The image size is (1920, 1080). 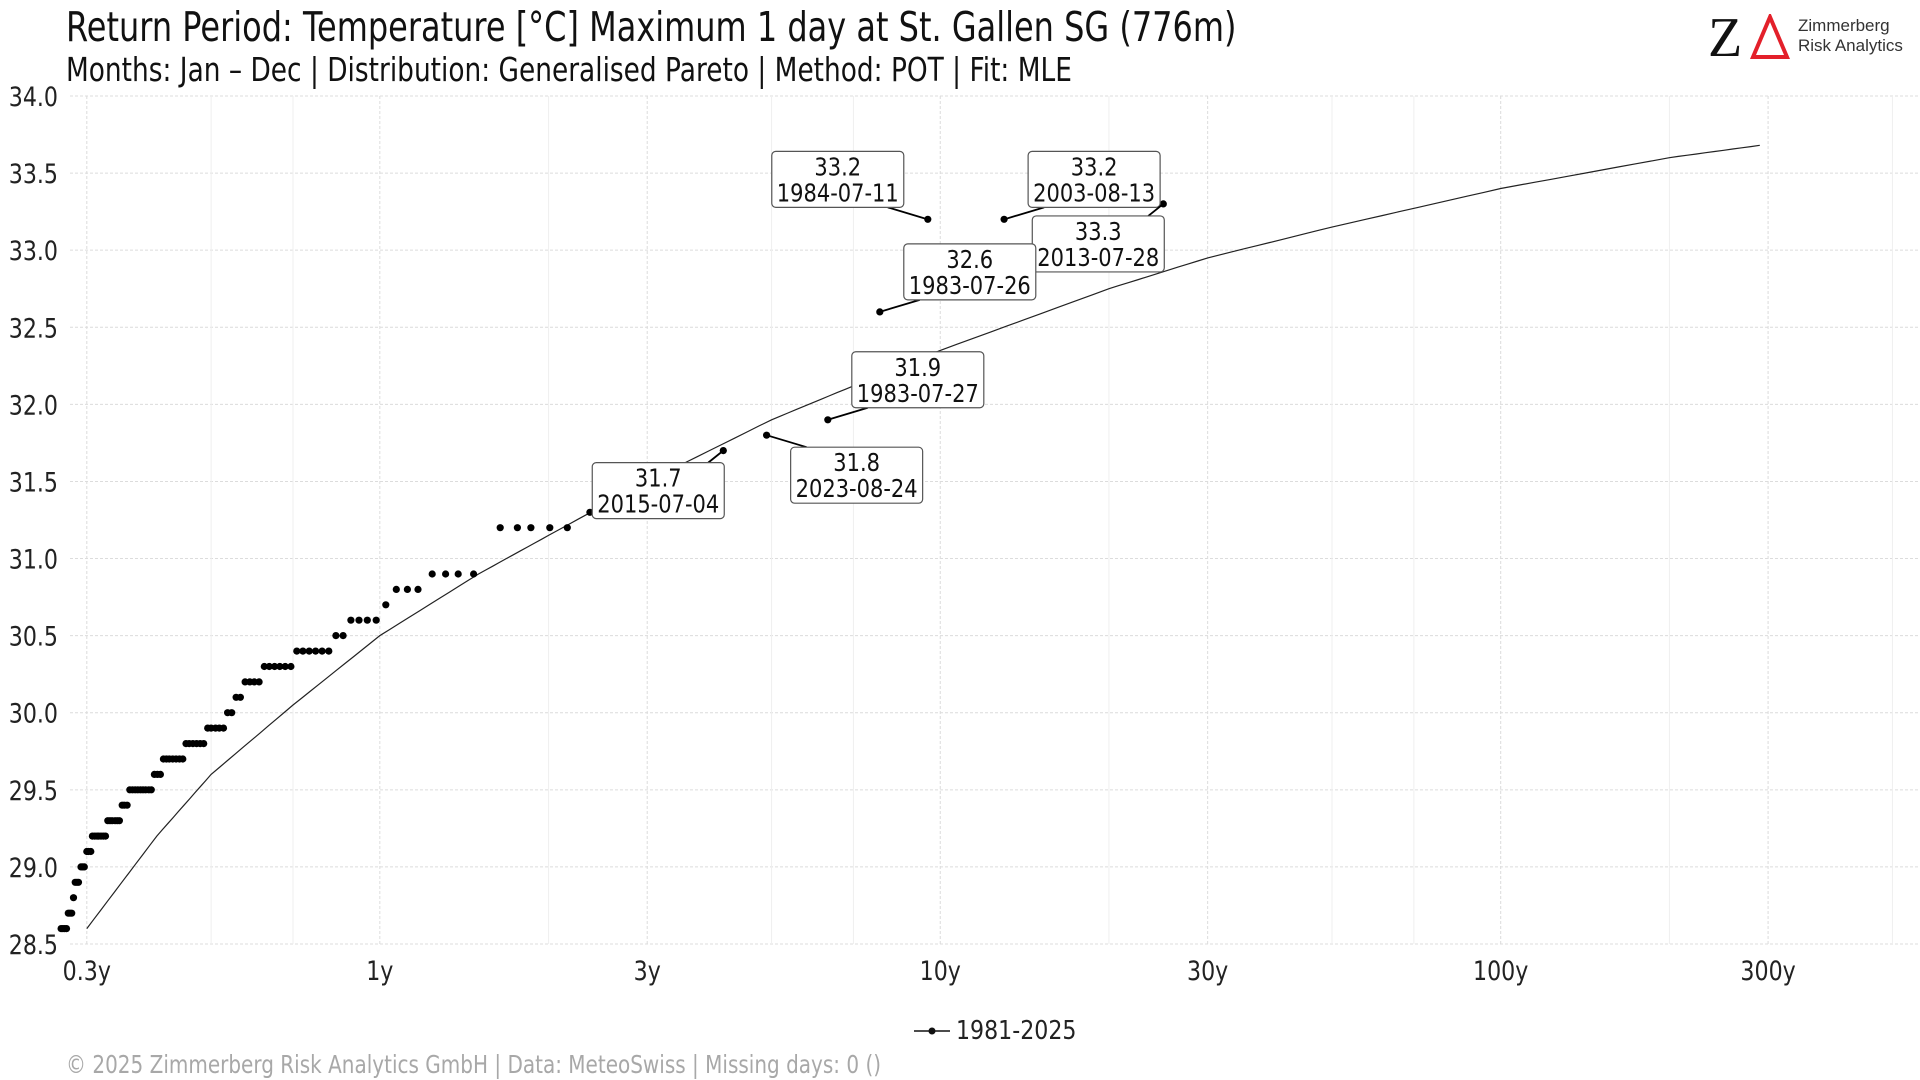 I want to click on logo-line1: Zimmerberg, so click(x=1844, y=25).